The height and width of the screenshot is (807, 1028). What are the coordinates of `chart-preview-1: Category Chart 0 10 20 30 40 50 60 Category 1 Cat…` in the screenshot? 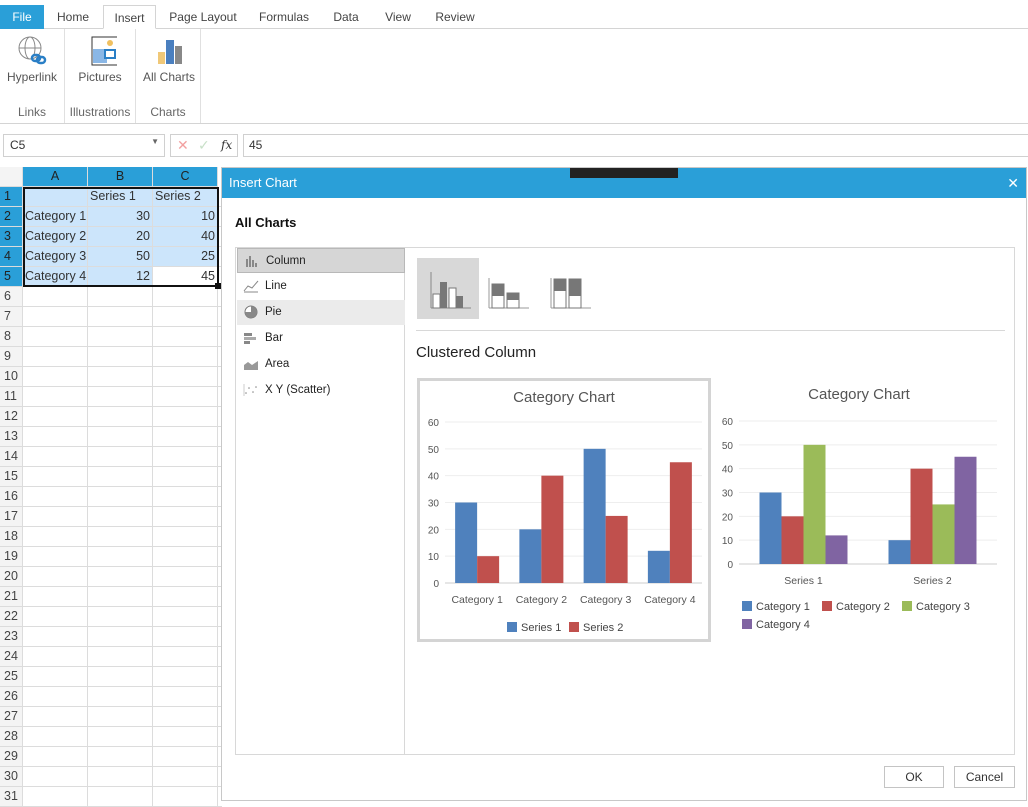 It's located at (564, 510).